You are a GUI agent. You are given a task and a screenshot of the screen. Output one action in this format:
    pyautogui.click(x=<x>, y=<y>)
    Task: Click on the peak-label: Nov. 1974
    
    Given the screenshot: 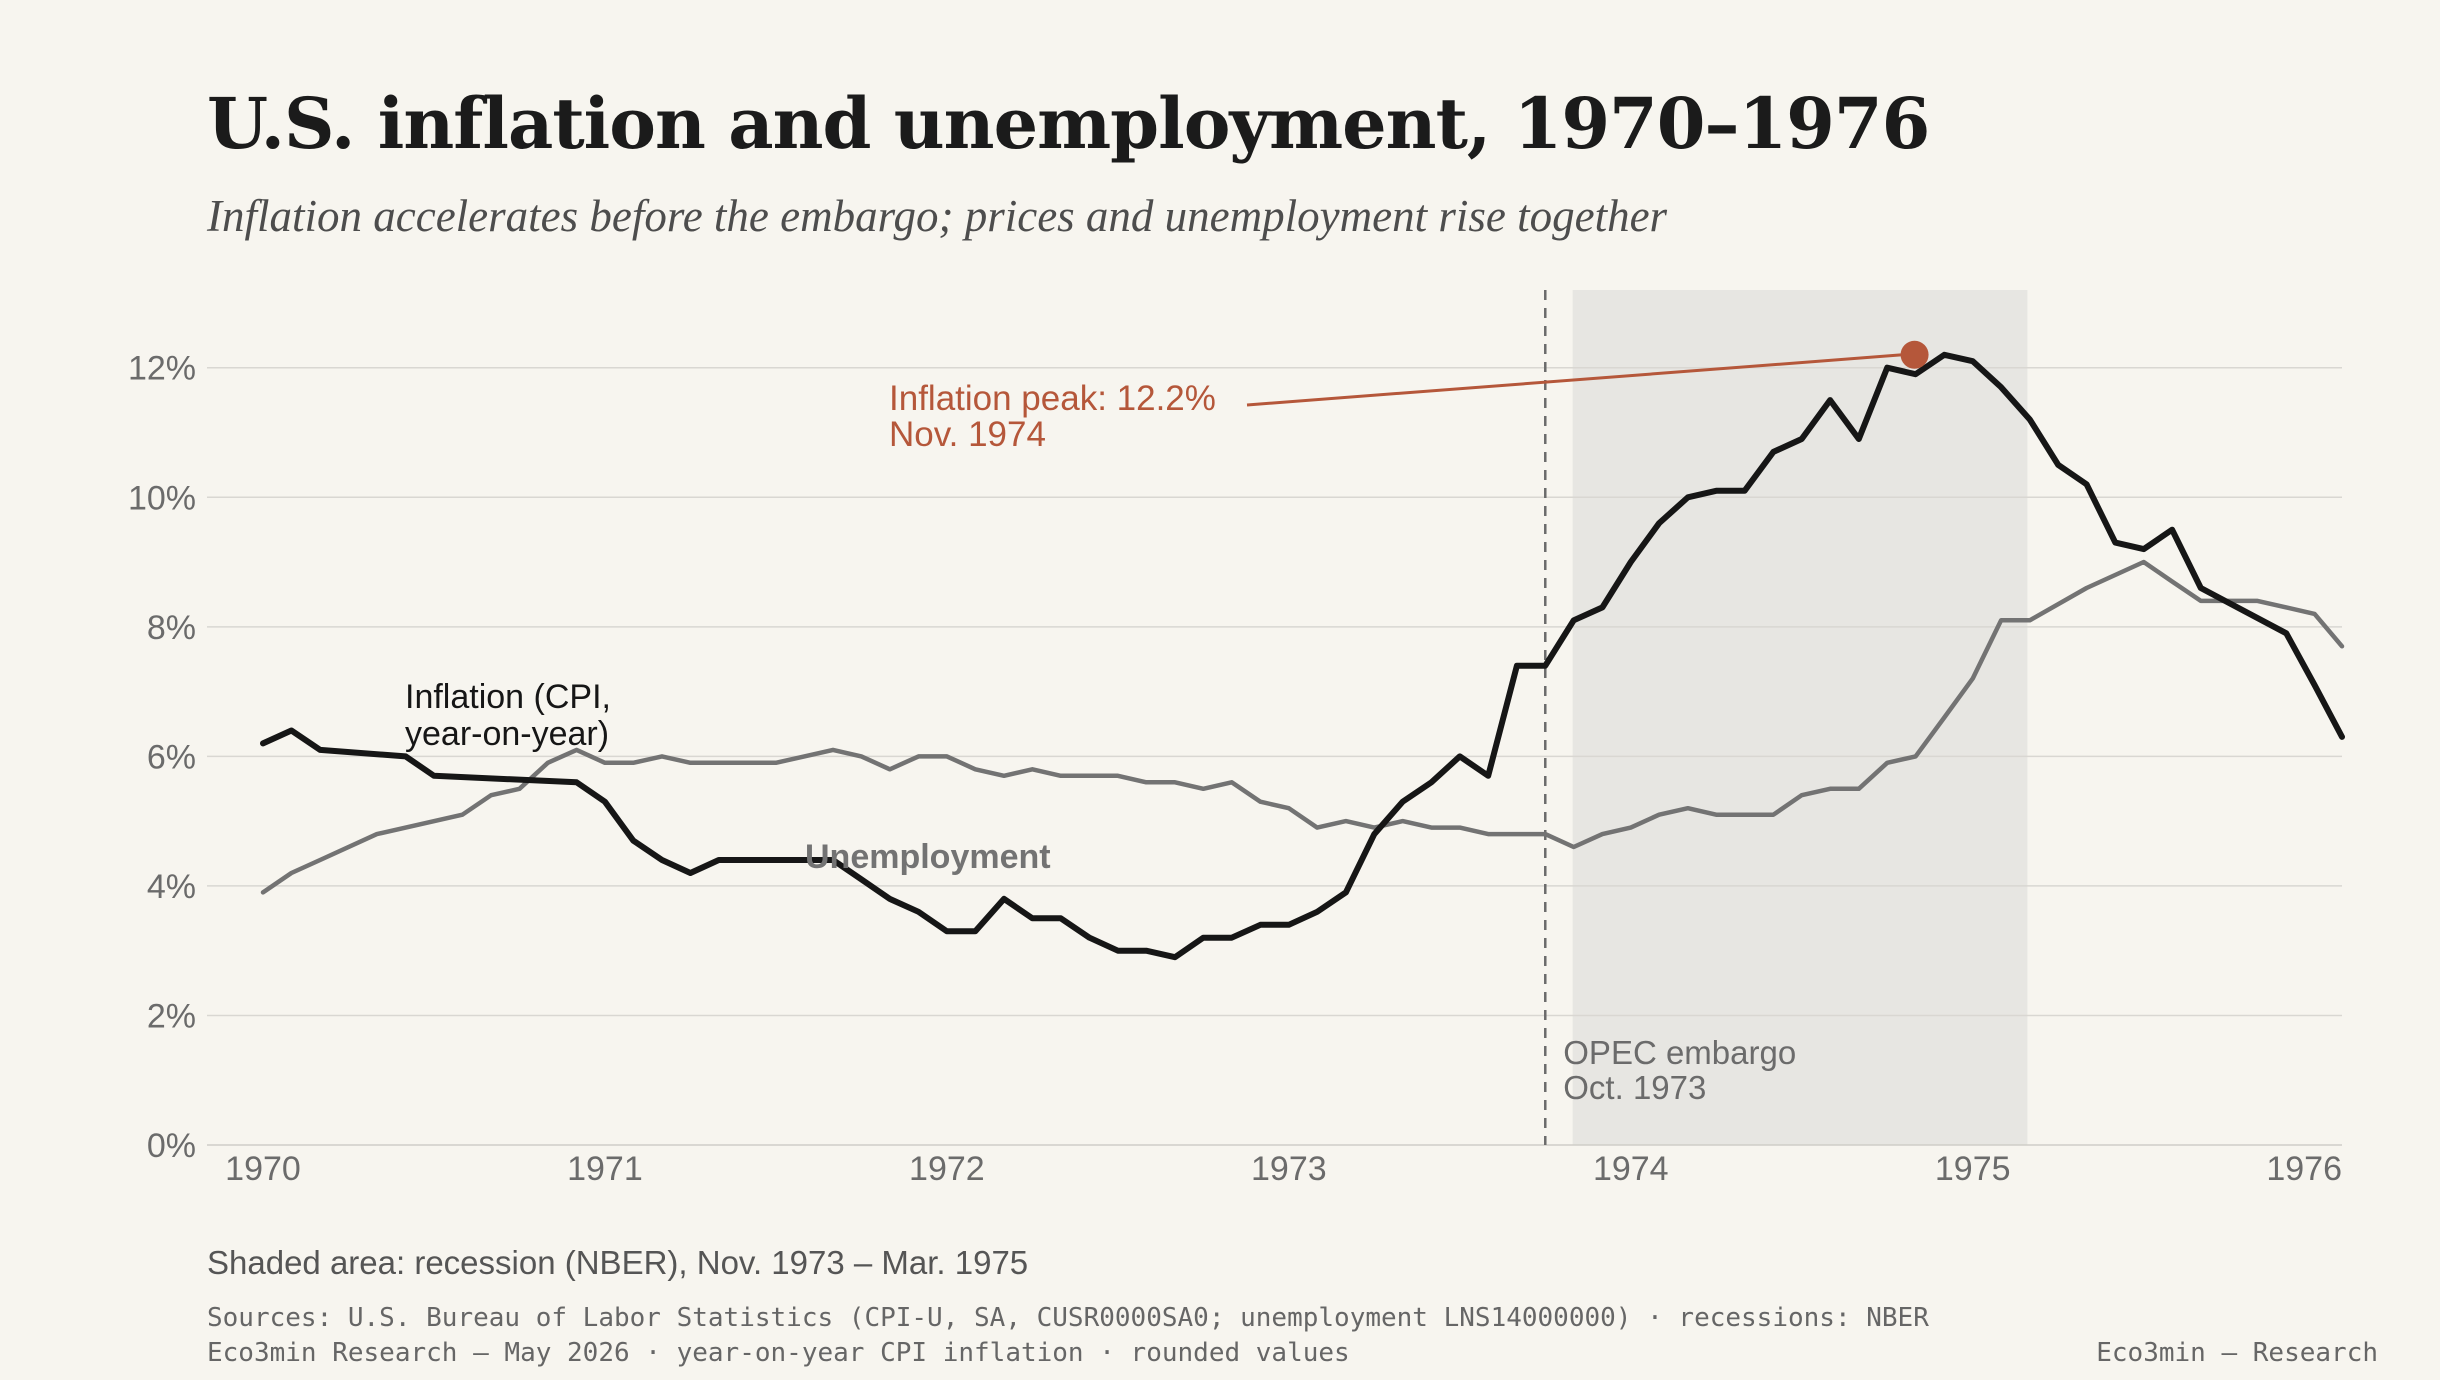 What is the action you would take?
    pyautogui.click(x=967, y=434)
    